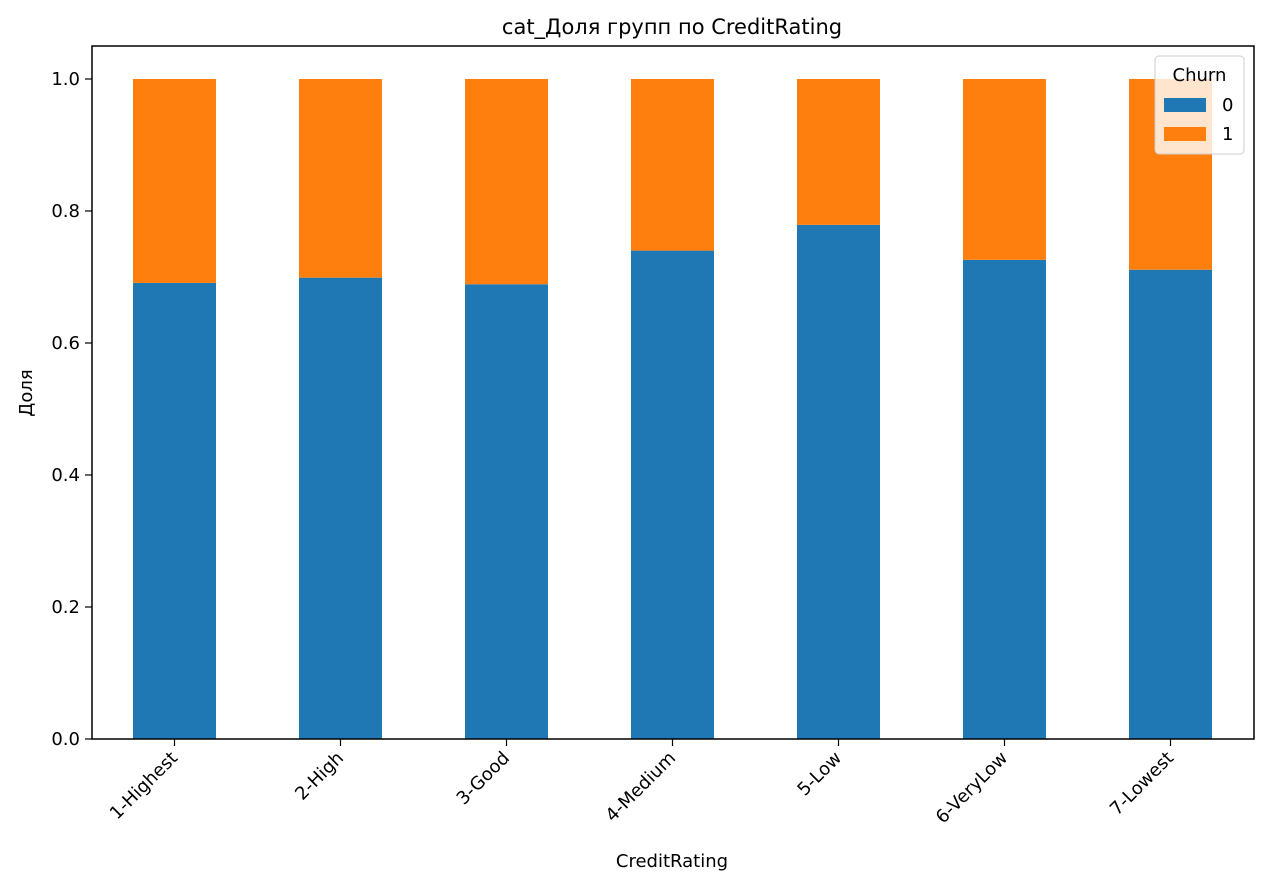 The image size is (1268, 887). I want to click on y-tick-label: 1.0, so click(65, 79).